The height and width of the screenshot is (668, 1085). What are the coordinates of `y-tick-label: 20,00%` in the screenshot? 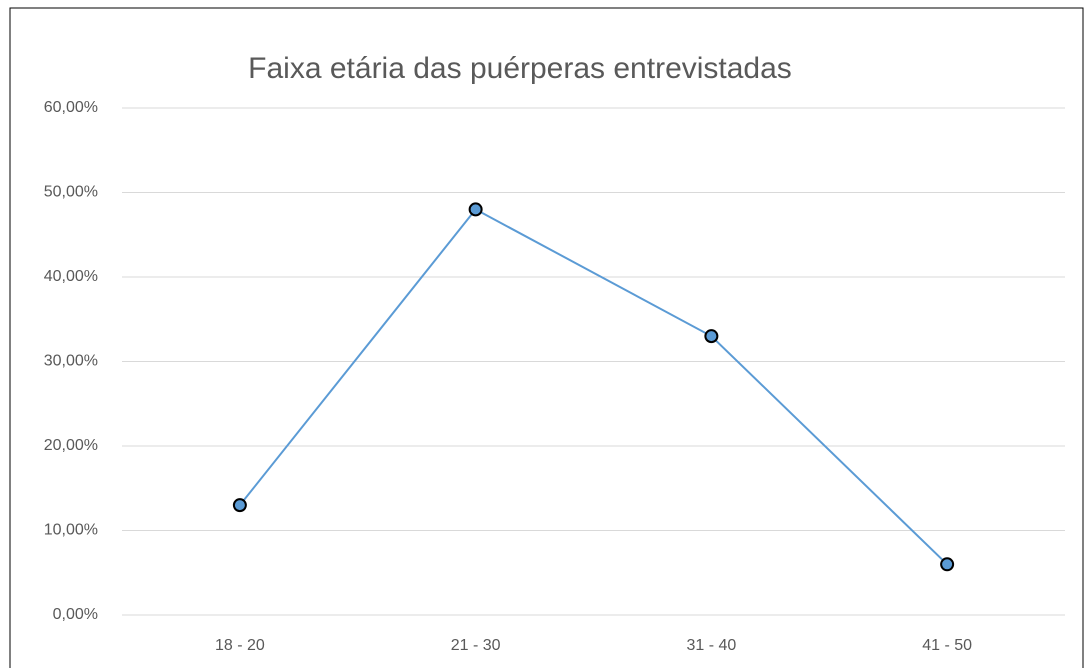 It's located at (71, 445).